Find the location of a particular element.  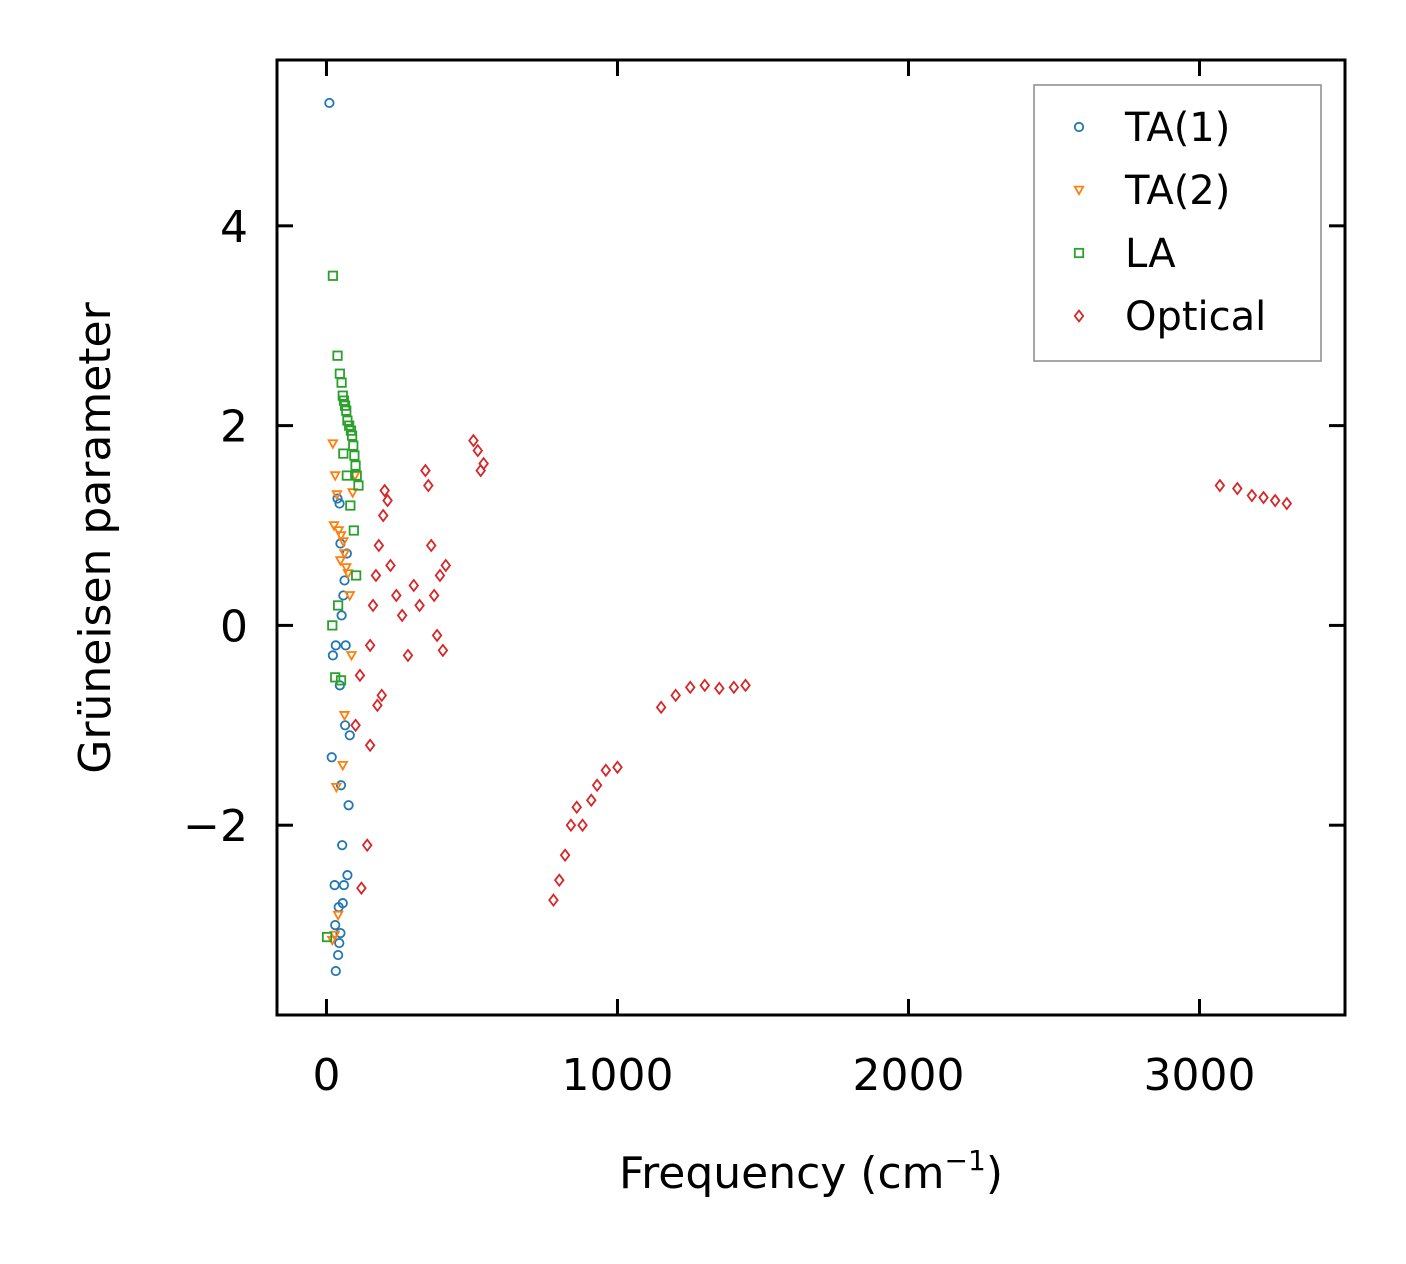

legend-label: TA(1) is located at coordinates (1177, 128).